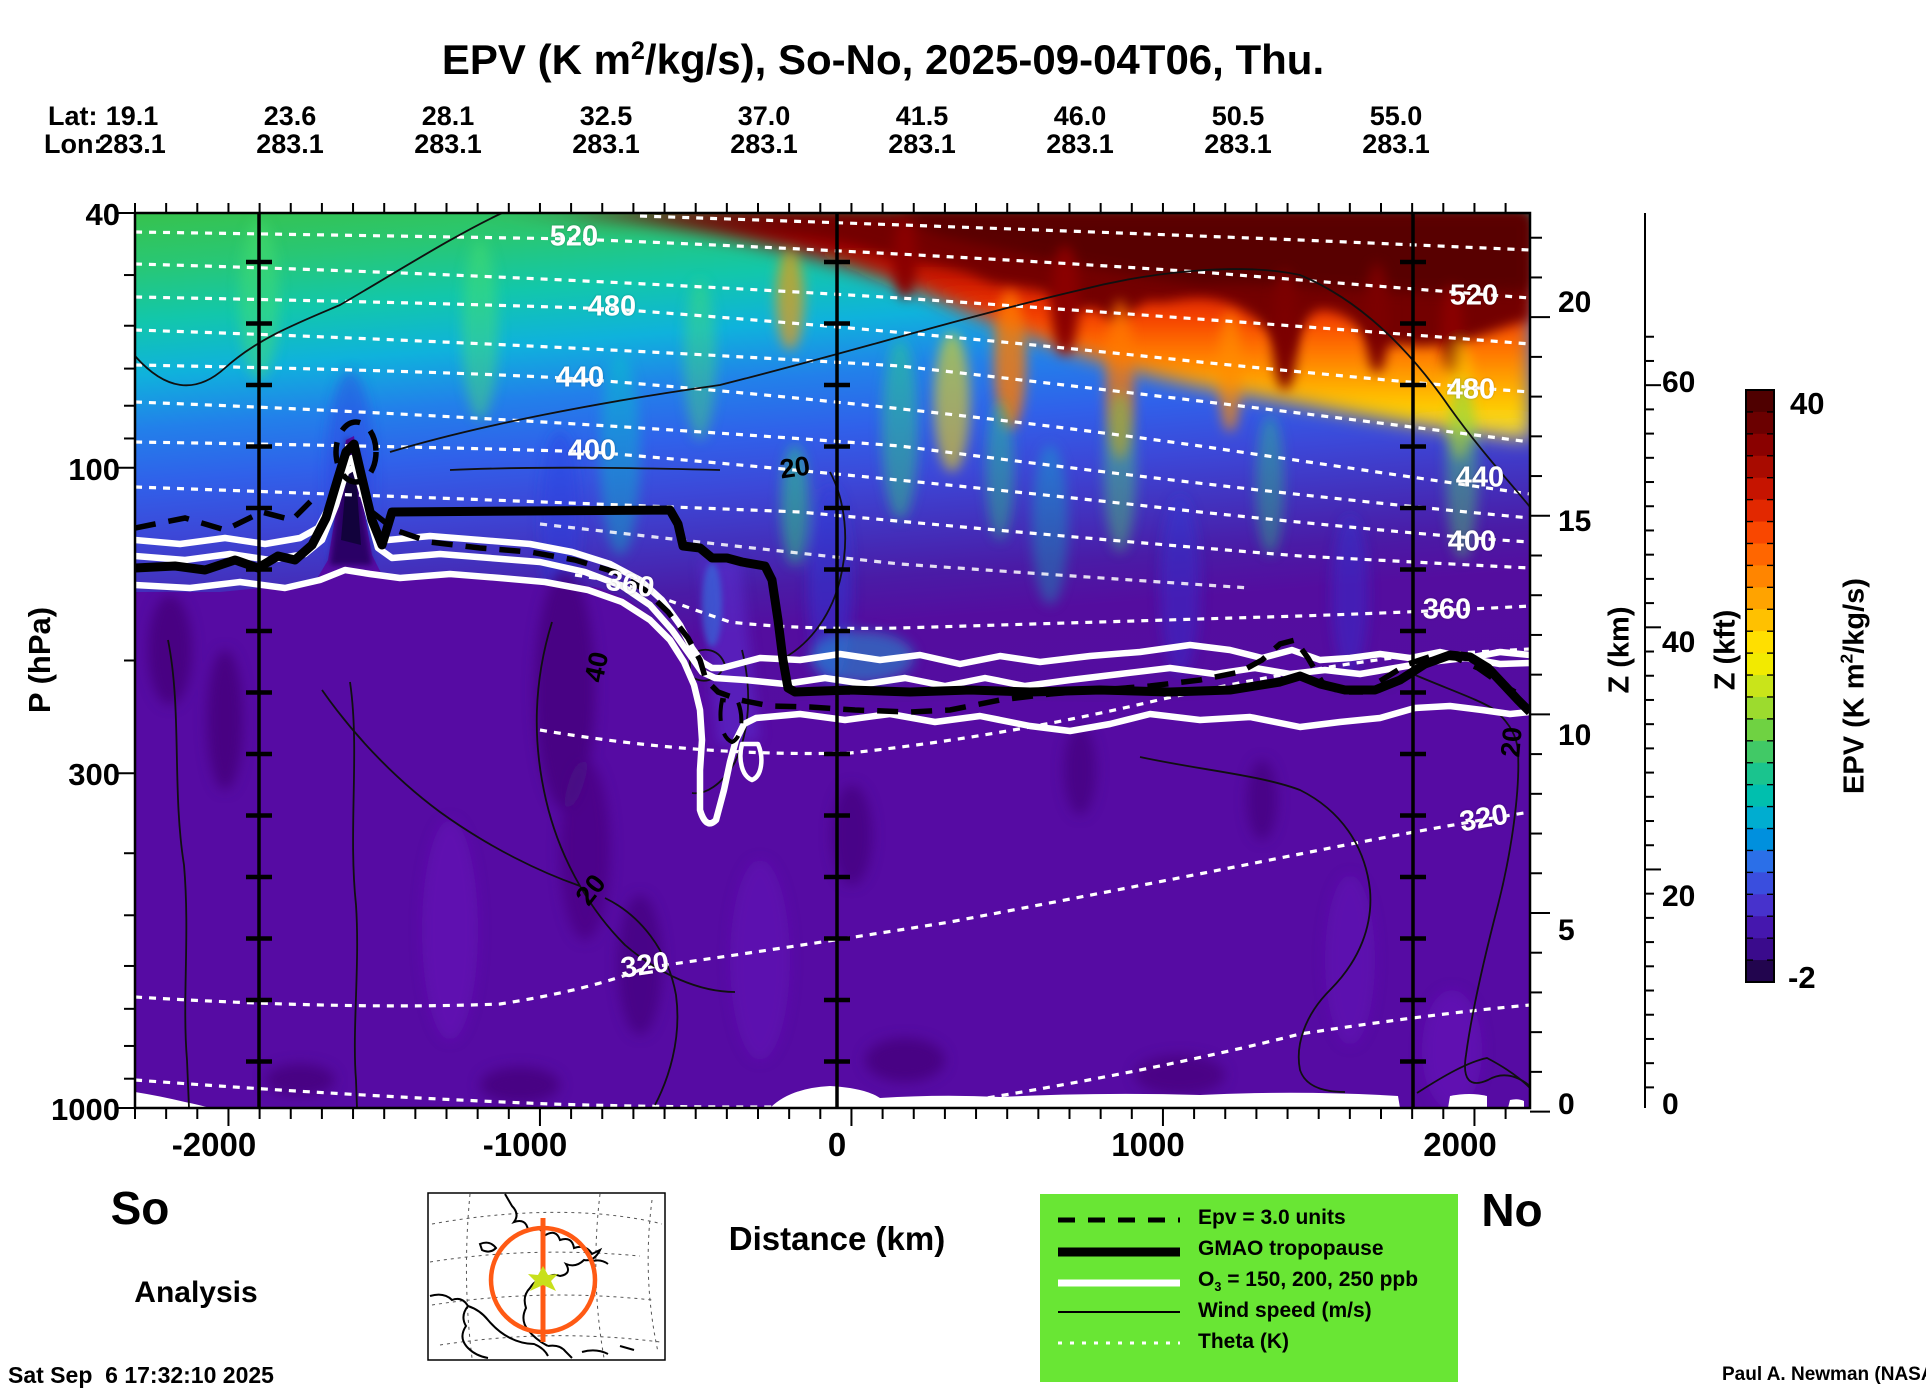 This screenshot has height=1394, width=1926. What do you see at coordinates (1249, 1342) in the screenshot?
I see `legend-row-theta: Theta (K)` at bounding box center [1249, 1342].